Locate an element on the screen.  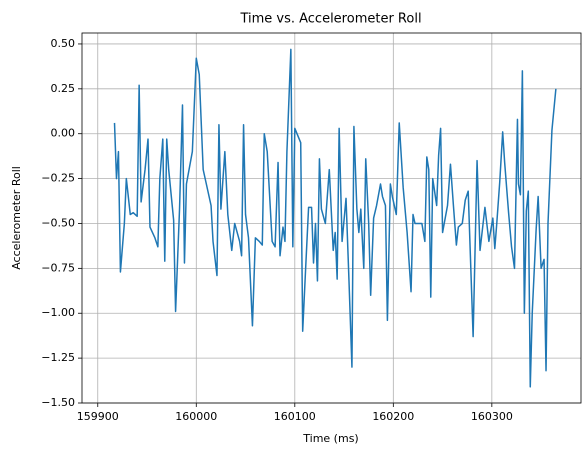
x-axis-label: Time (ms) is located at coordinates (330, 438).